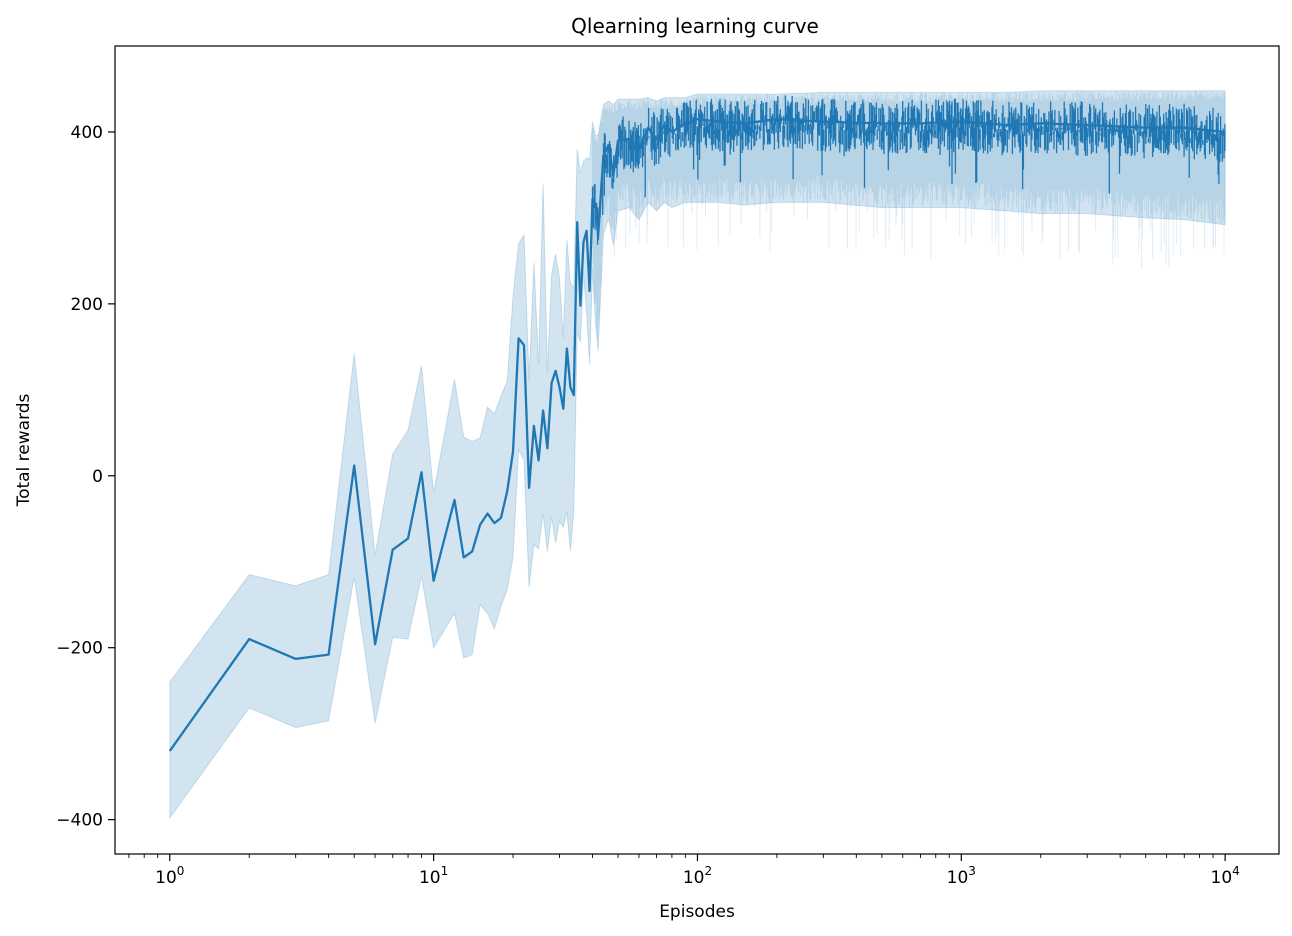  Describe the element at coordinates (695, 26) in the screenshot. I see `chart-title: Qlearning learning curve` at that location.